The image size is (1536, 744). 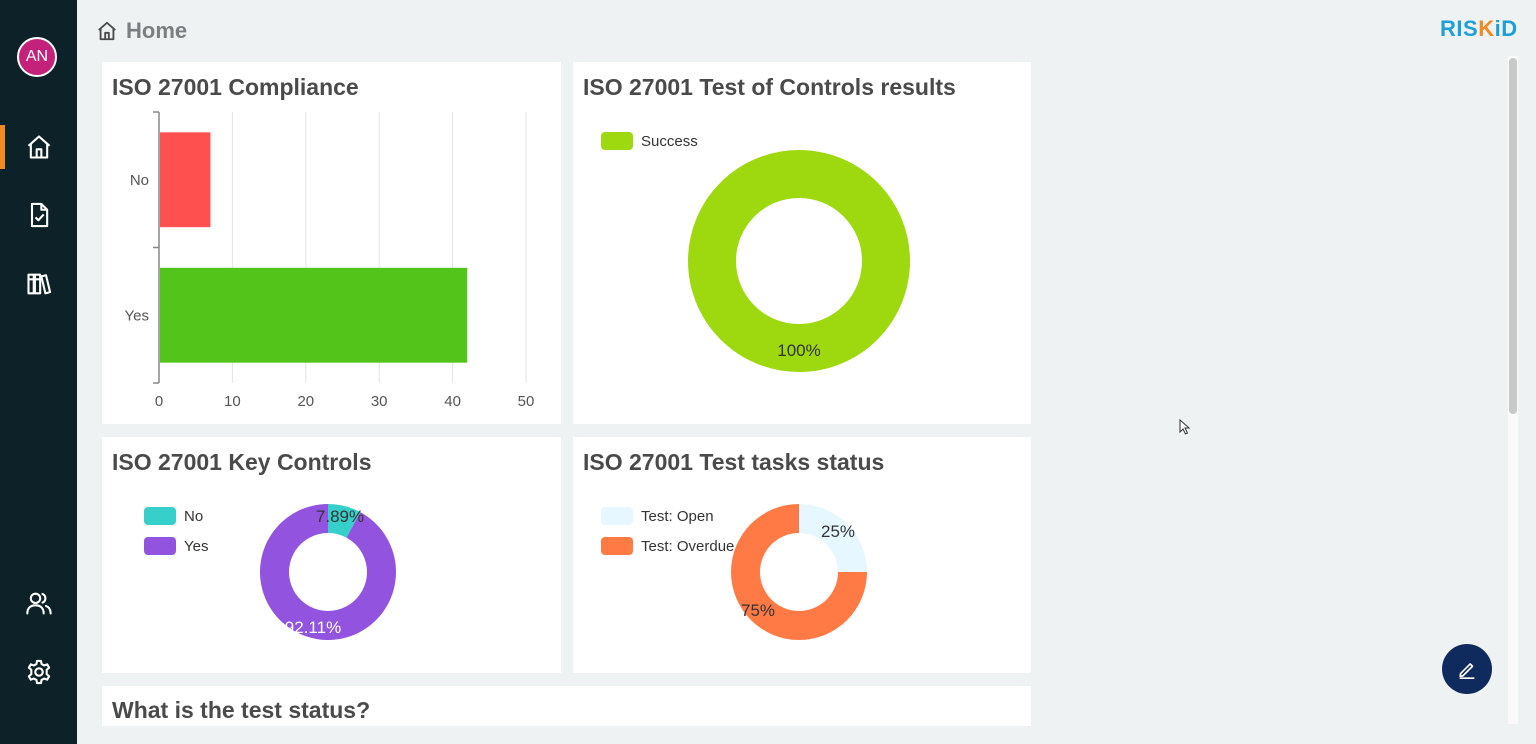 What do you see at coordinates (452, 401) in the screenshot?
I see `x-tick-label: 40` at bounding box center [452, 401].